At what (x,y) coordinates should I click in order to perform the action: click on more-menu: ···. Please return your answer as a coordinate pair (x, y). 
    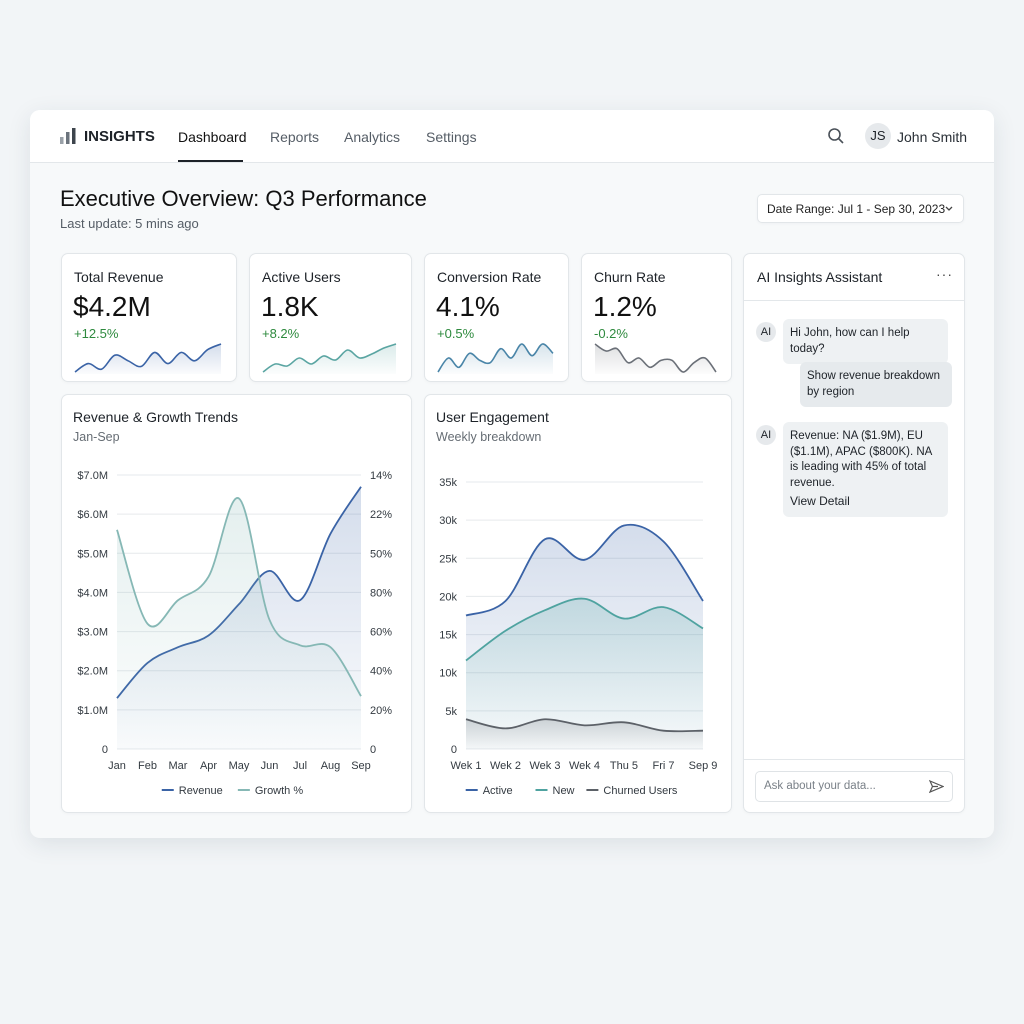
    Looking at the image, I should click on (944, 274).